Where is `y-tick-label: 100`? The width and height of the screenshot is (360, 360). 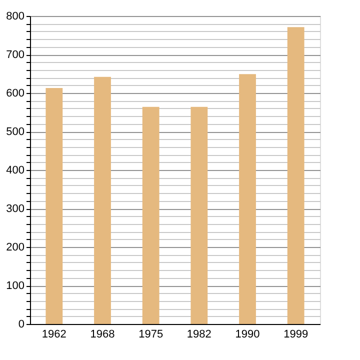 y-tick-label: 100 is located at coordinates (15, 286).